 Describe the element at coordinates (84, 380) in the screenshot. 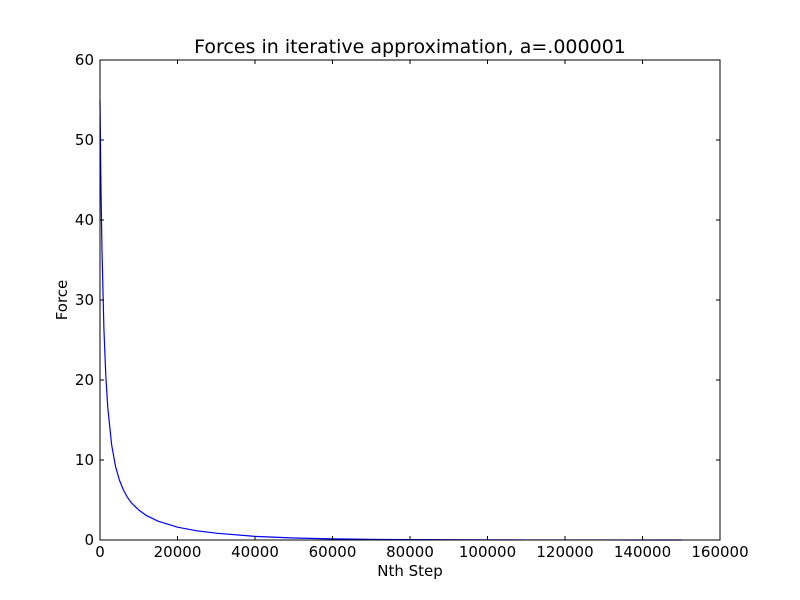

I see `y-tick-label: 20` at that location.